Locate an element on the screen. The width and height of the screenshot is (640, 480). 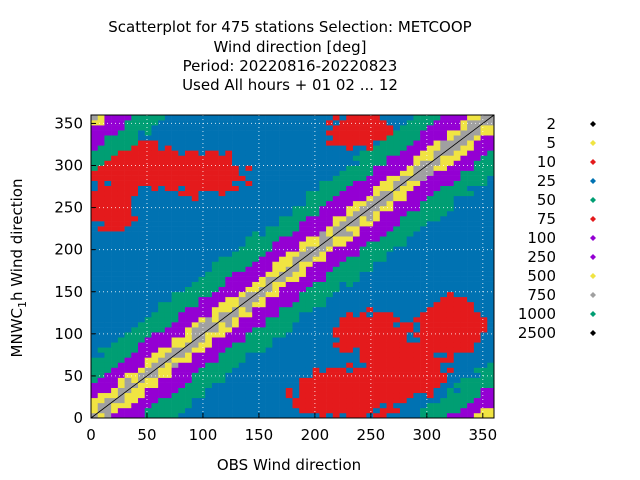
legend-label: 2 is located at coordinates (551, 124).